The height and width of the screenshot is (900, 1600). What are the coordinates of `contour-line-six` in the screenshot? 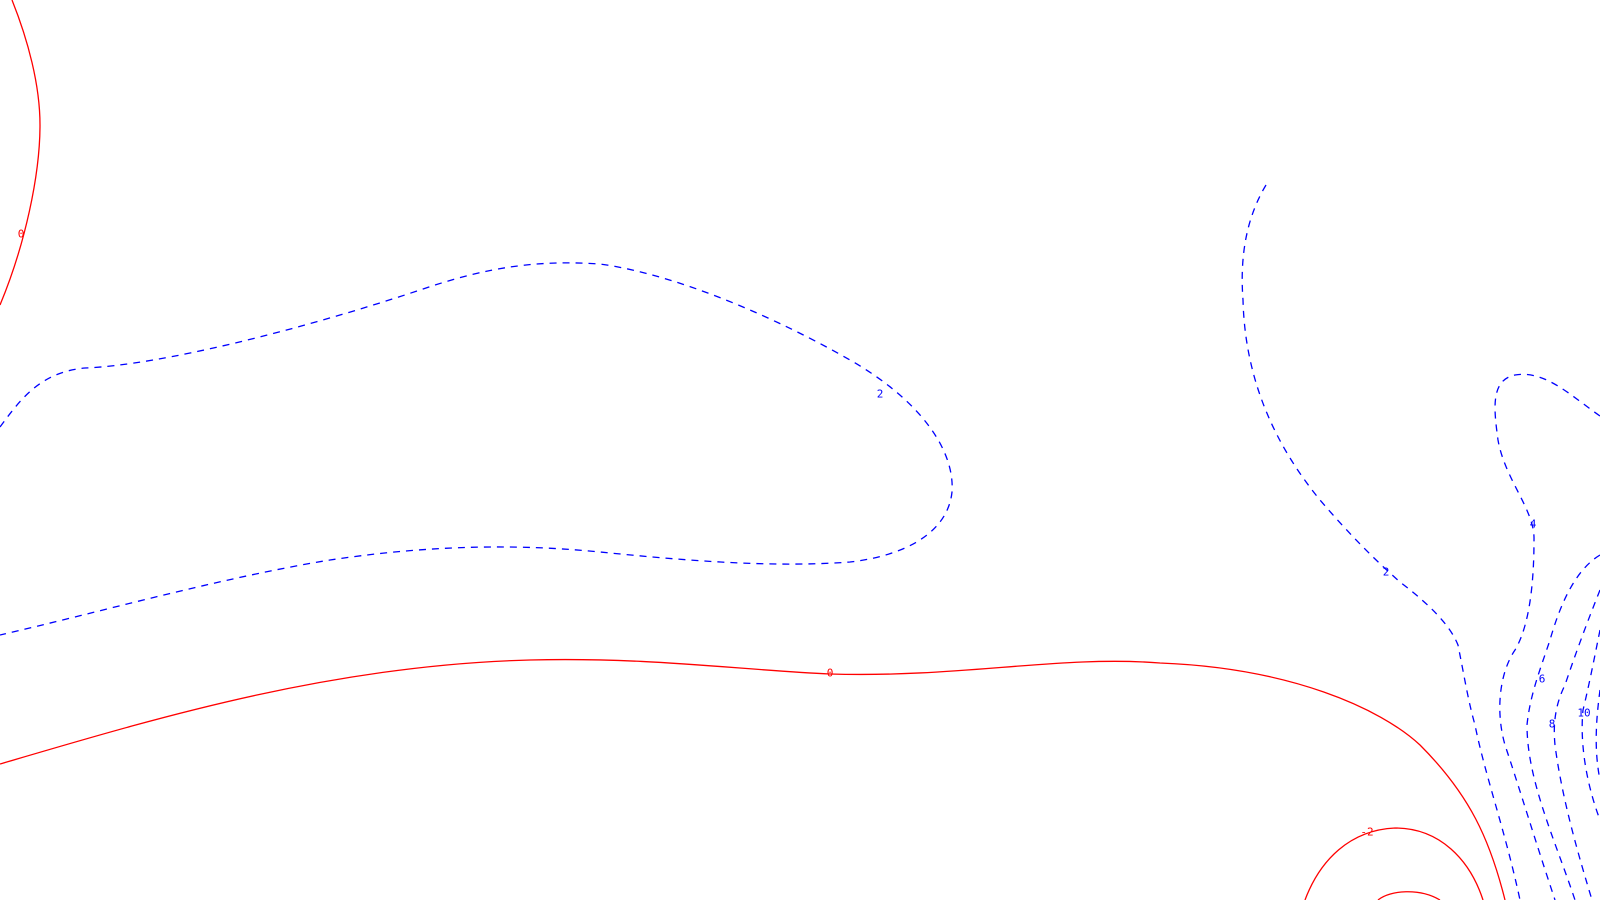 It's located at (1563, 727).